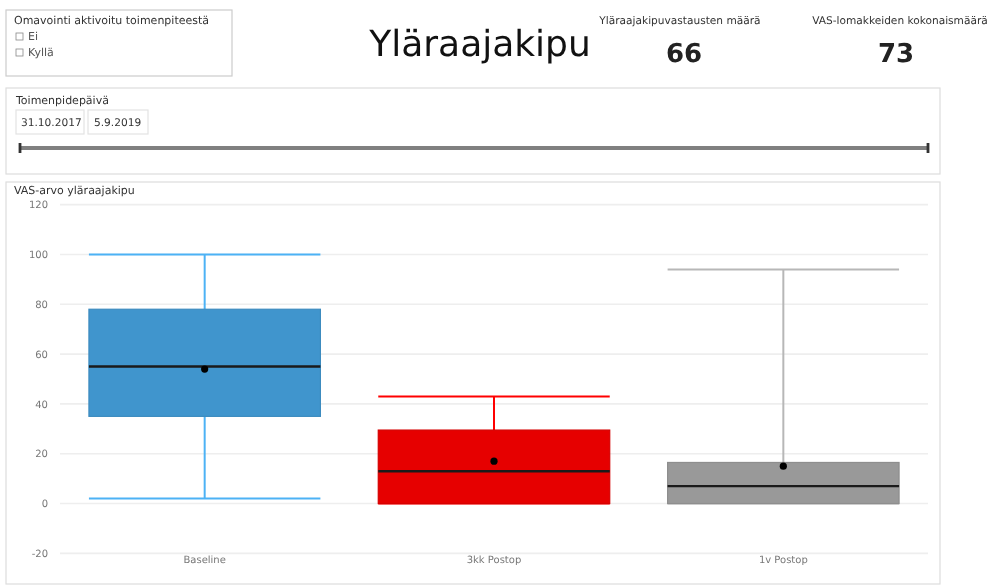 The width and height of the screenshot is (1000, 588). Describe the element at coordinates (479, 45) in the screenshot. I see `chart-title: Yläraajakipu` at that location.